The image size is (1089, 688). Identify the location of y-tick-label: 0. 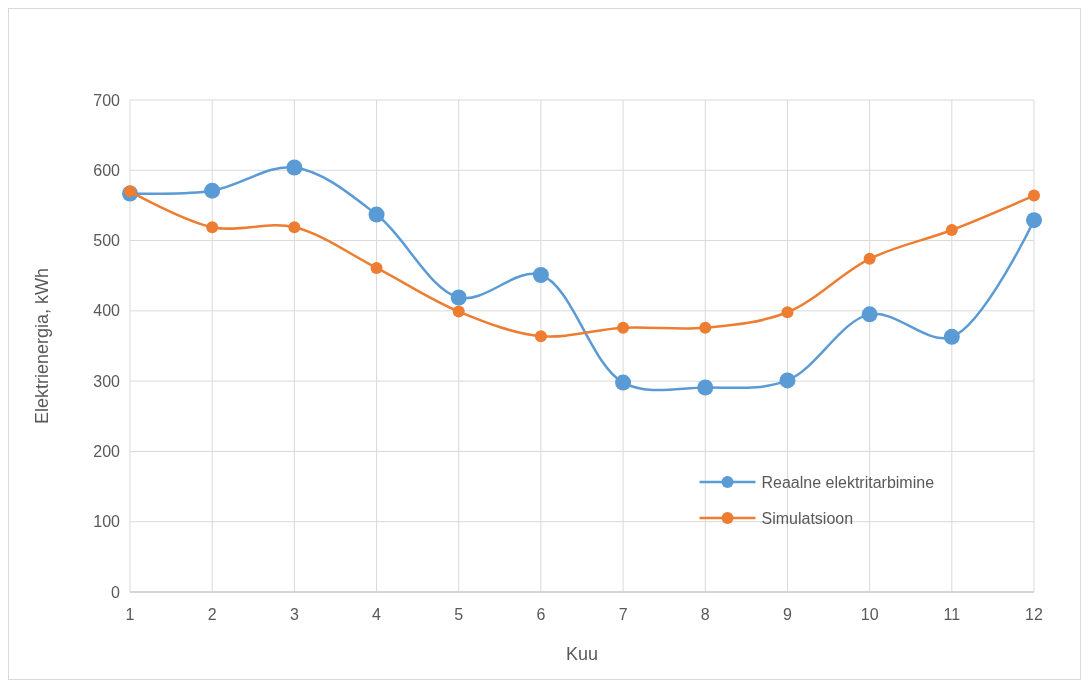
(116, 592).